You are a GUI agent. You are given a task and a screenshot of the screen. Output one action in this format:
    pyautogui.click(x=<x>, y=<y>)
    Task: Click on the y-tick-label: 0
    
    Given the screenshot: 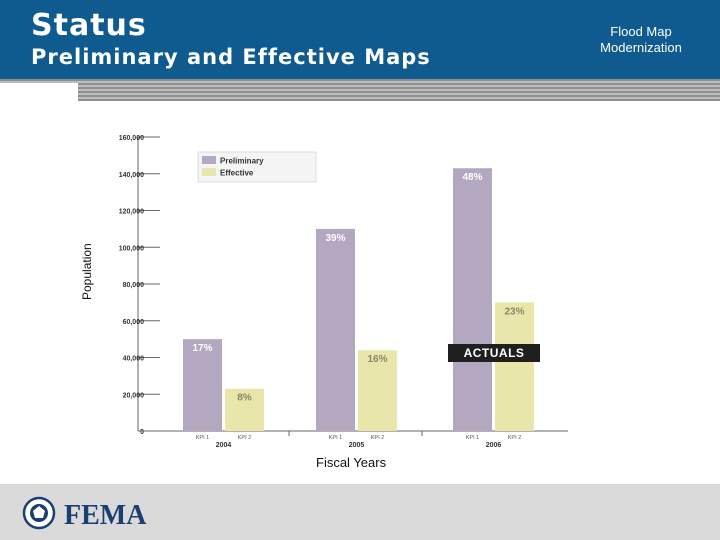 What is the action you would take?
    pyautogui.click(x=142, y=432)
    